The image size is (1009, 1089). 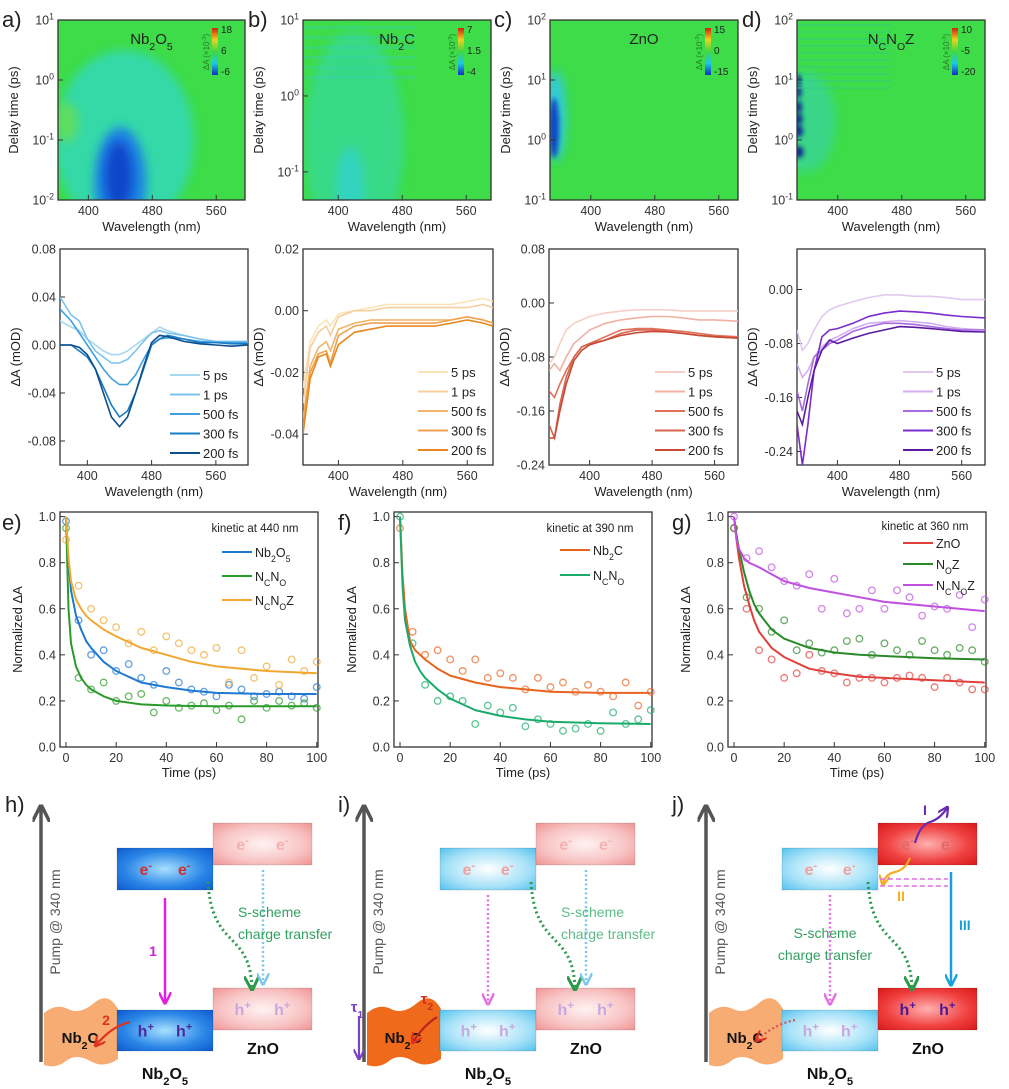 What do you see at coordinates (685, 629) in the screenshot?
I see `y-axis-title: Normalized ΔA` at bounding box center [685, 629].